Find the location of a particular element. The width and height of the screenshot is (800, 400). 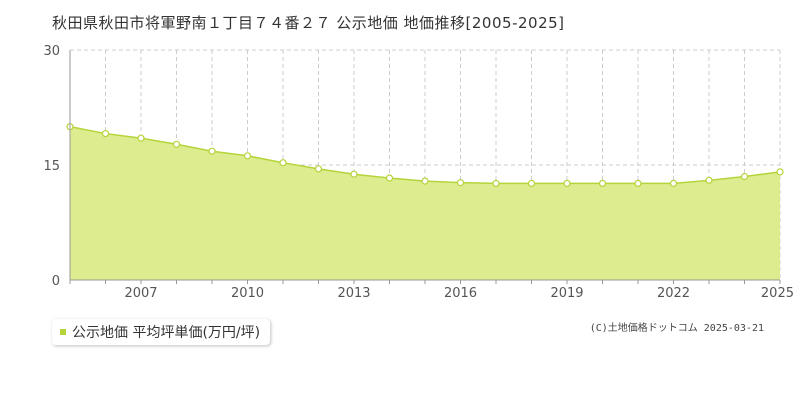

y-tick-label-0: 0 is located at coordinates (56, 281).